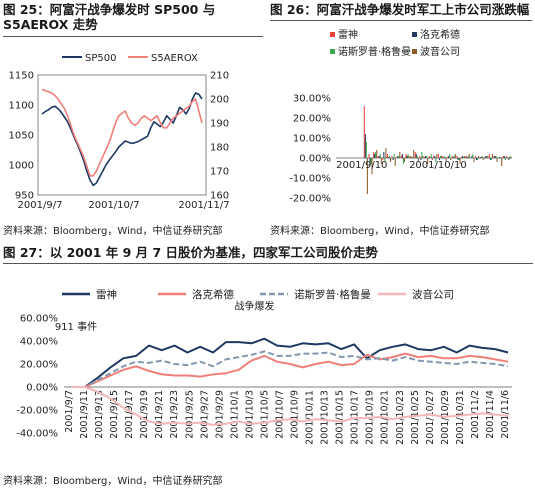 Image resolution: width=535 pixels, height=488 pixels. Describe the element at coordinates (129, 414) in the screenshot. I see `fig27-x-tick-label: 2001/9/17` at that location.